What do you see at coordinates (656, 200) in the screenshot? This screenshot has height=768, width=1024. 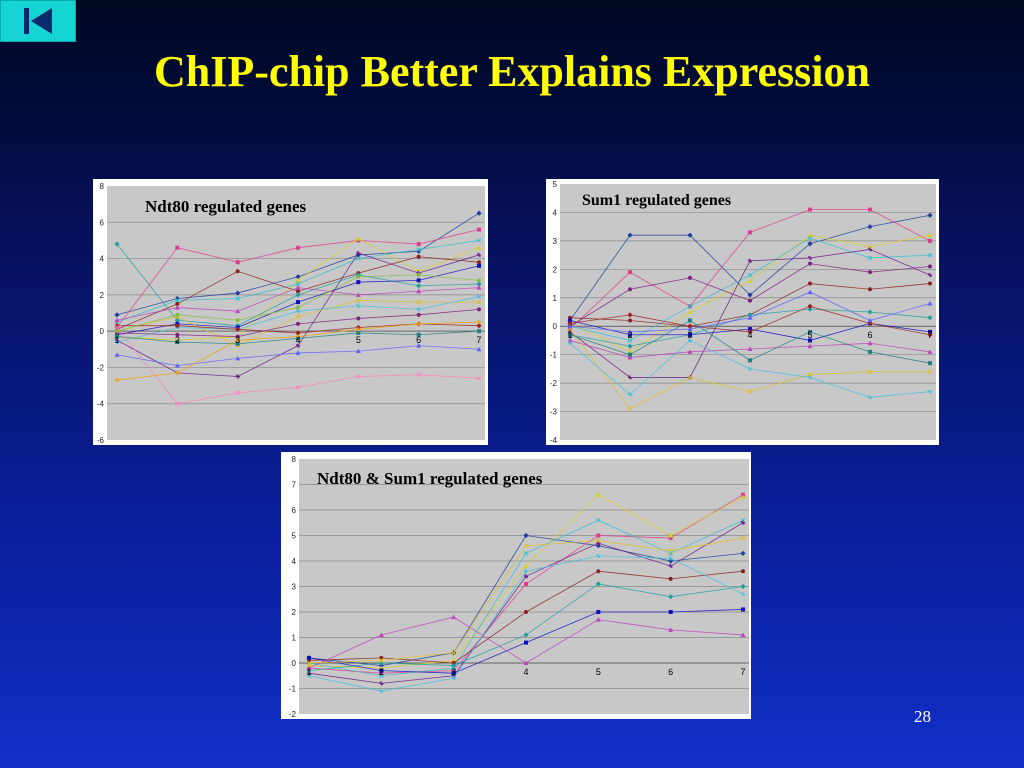 I see `chart-title: Sum1 regulated genes` at bounding box center [656, 200].